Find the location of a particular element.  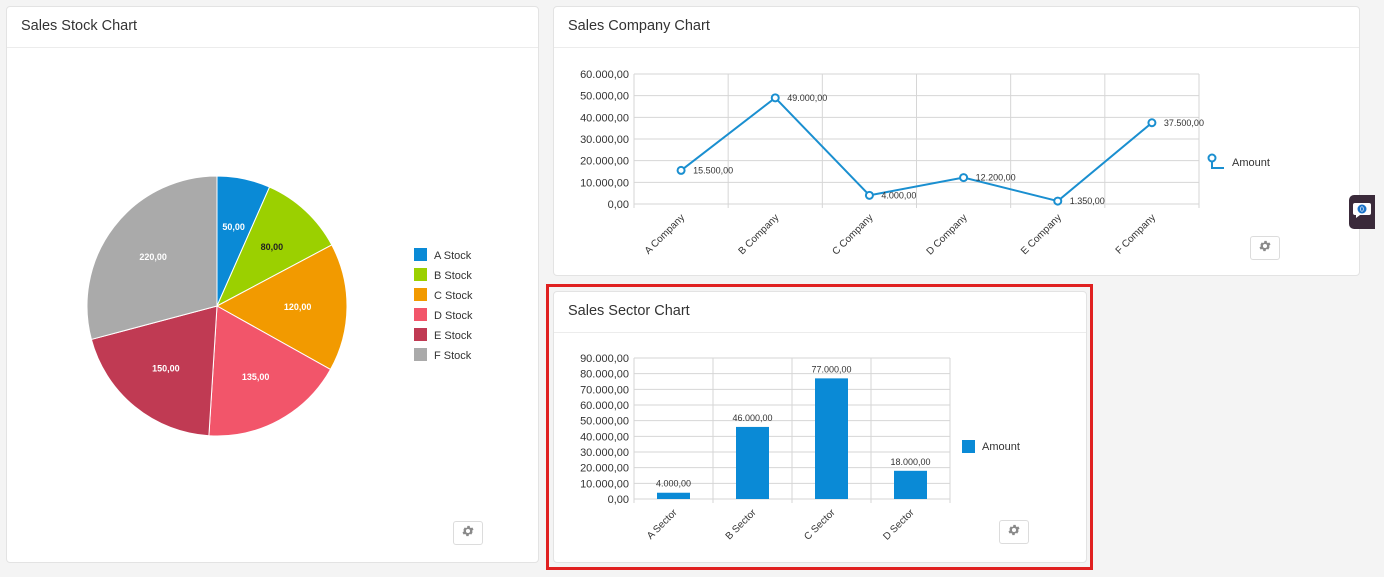

x-tick-label: B Sector is located at coordinates (741, 524).